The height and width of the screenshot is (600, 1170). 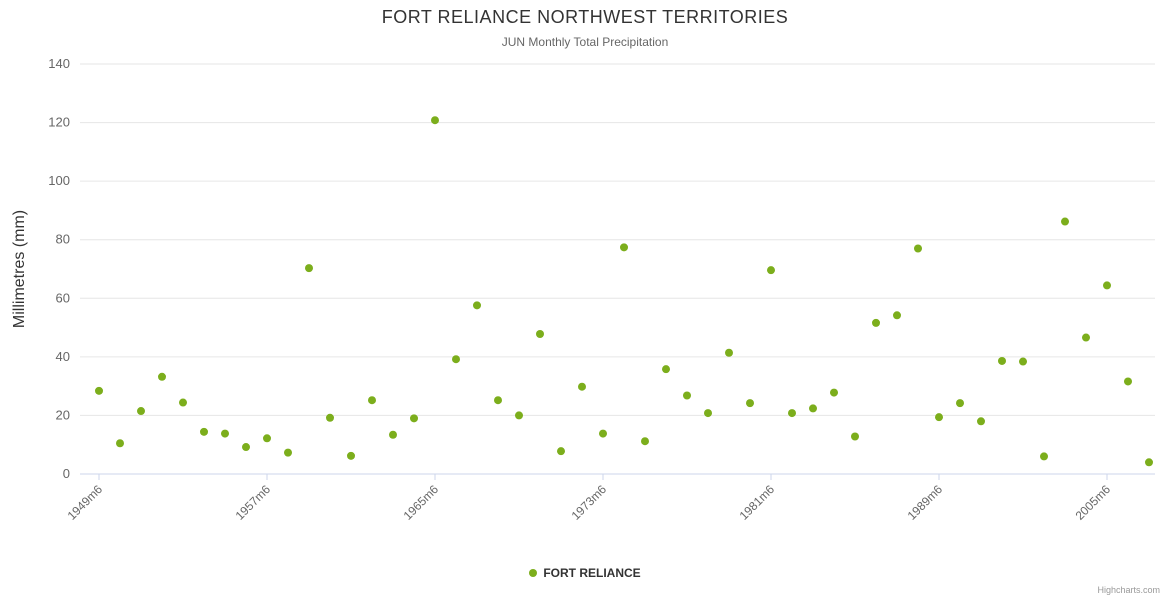 What do you see at coordinates (59, 122) in the screenshot?
I see `y-axis-tick-label: 120` at bounding box center [59, 122].